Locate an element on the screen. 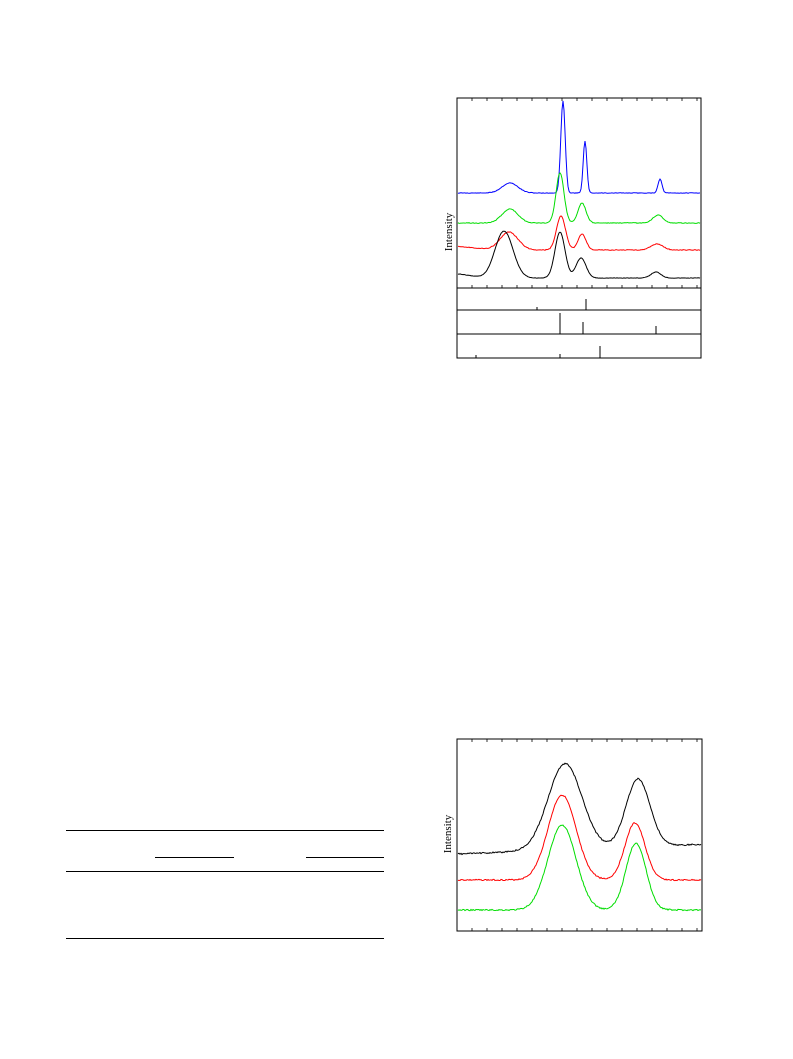 The image size is (793, 1059). bottom-frame is located at coordinates (579, 835).